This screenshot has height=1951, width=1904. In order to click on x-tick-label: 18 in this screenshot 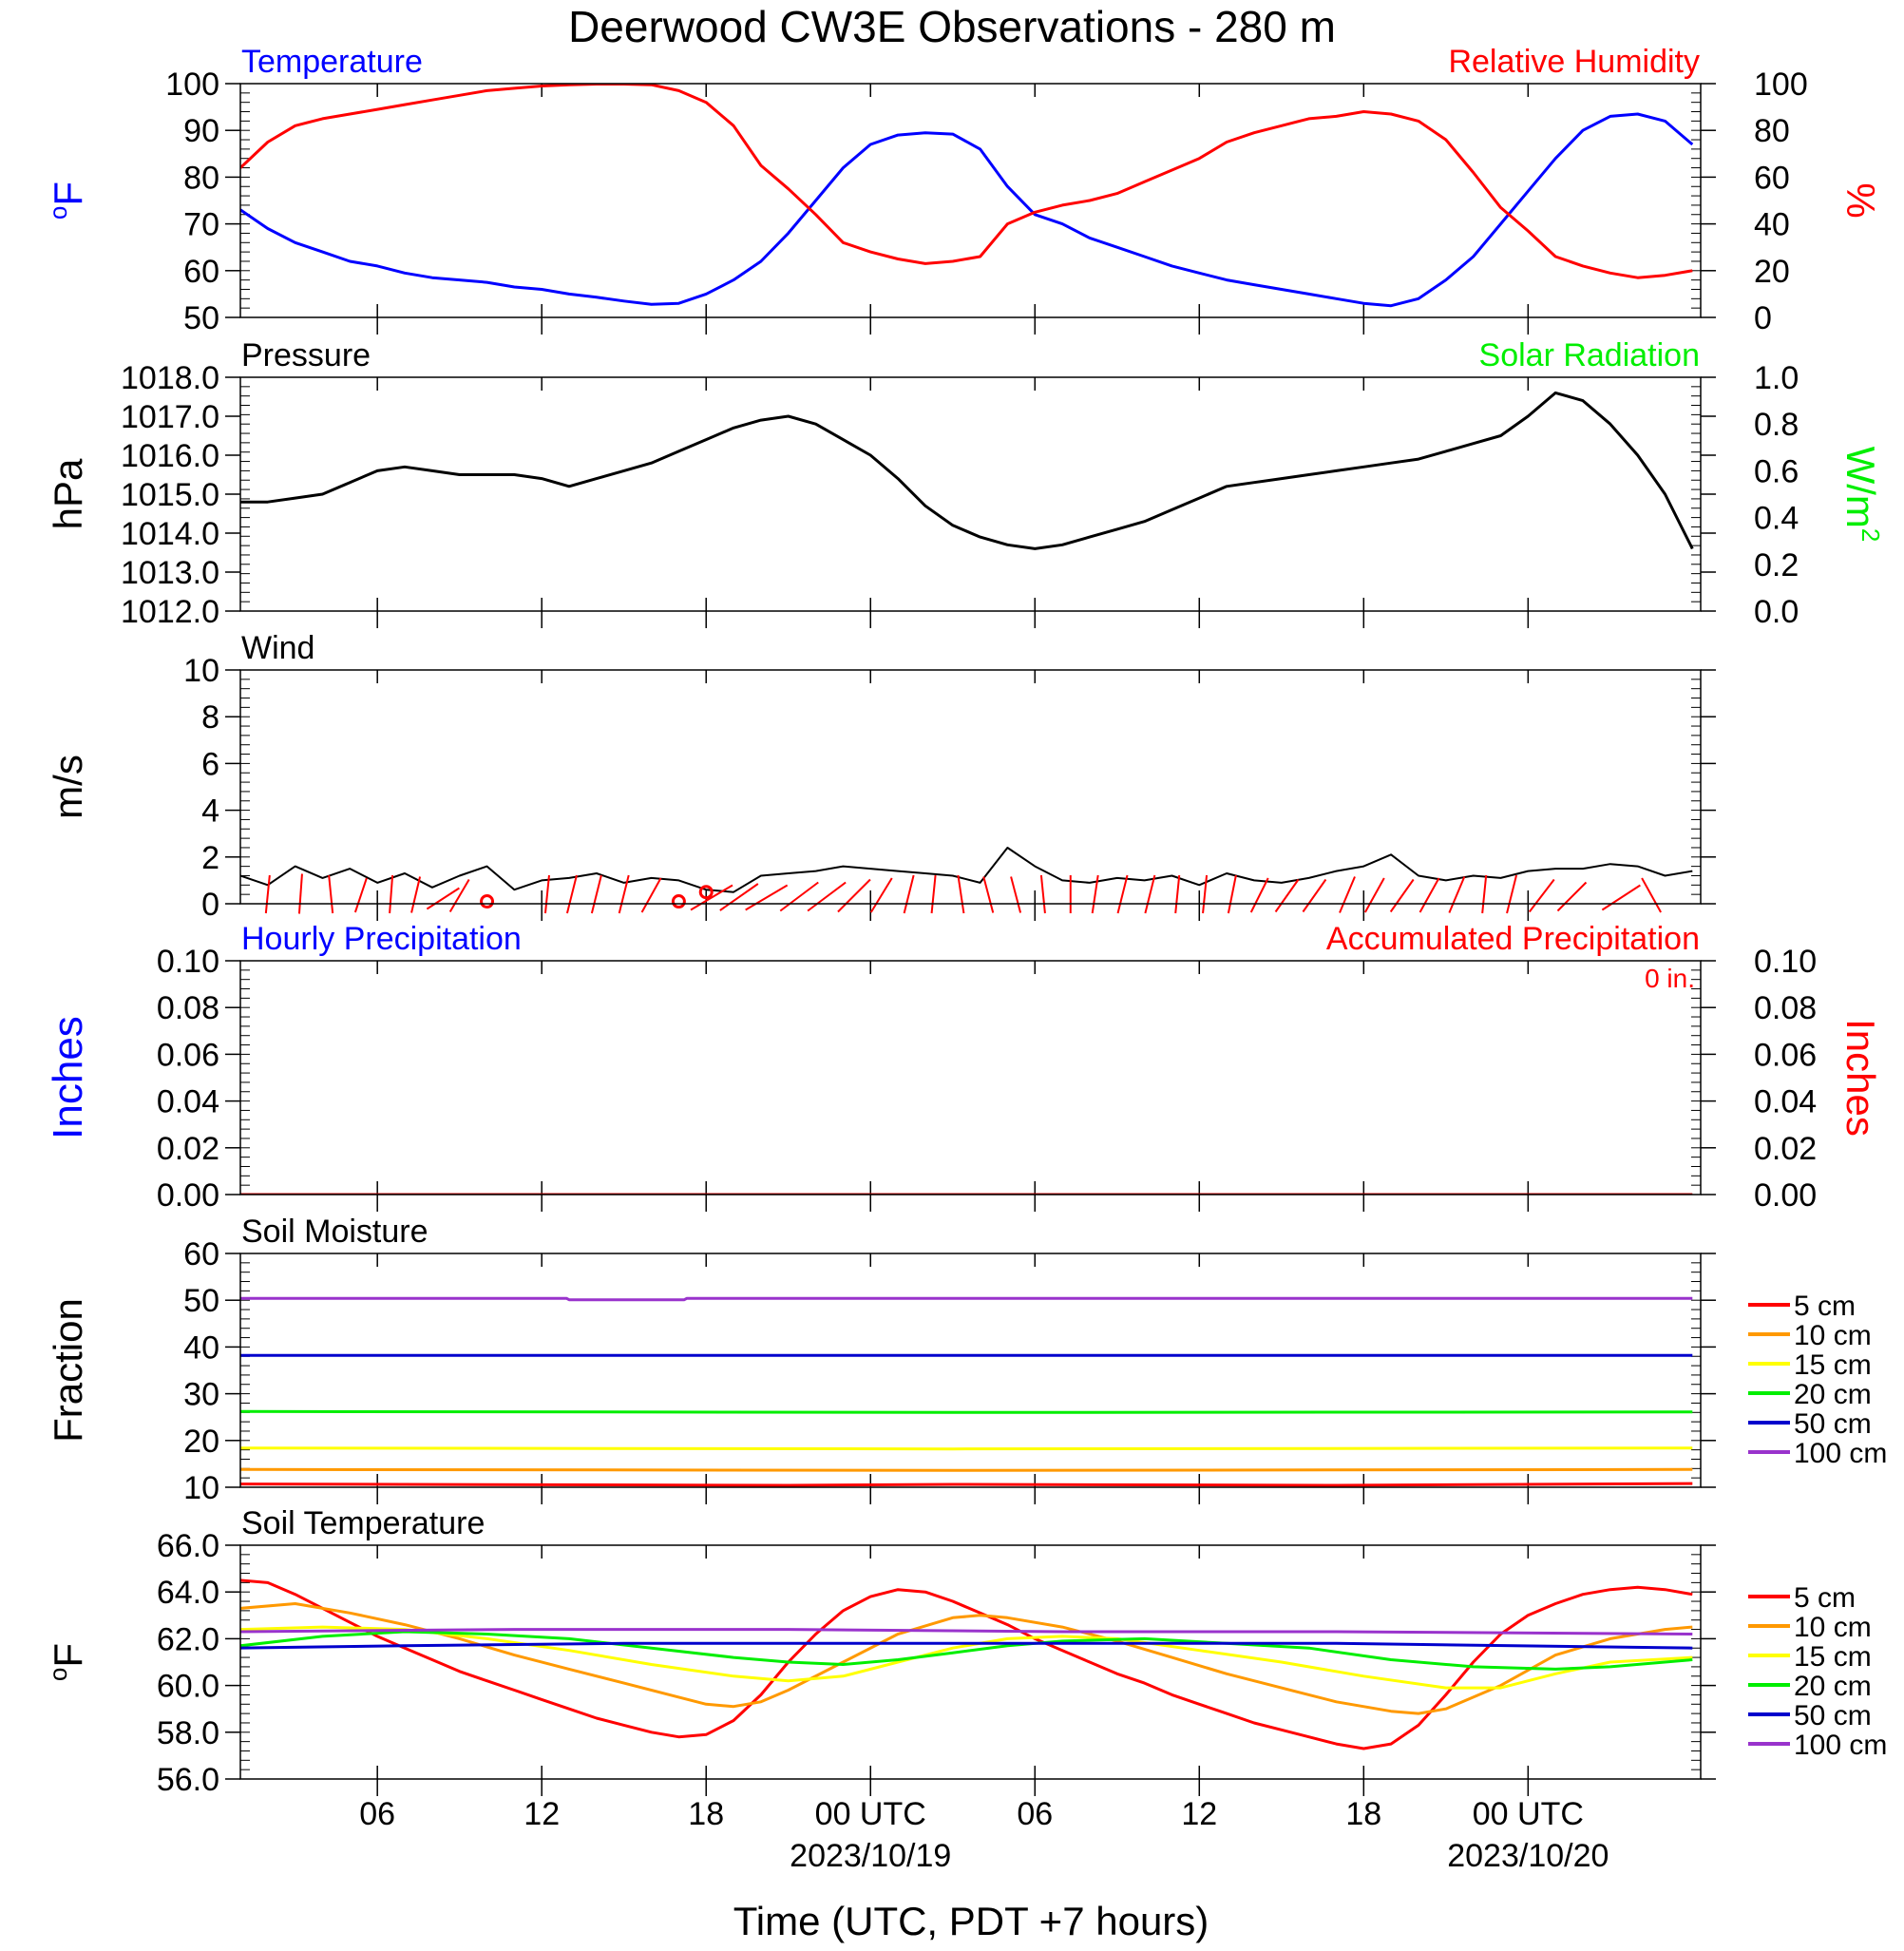, I will do `click(706, 1814)`.